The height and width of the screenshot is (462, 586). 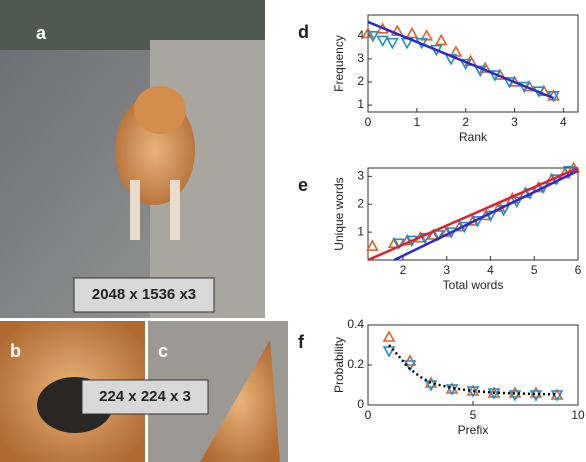 I want to click on y-tick-label: 0, so click(x=360, y=404).